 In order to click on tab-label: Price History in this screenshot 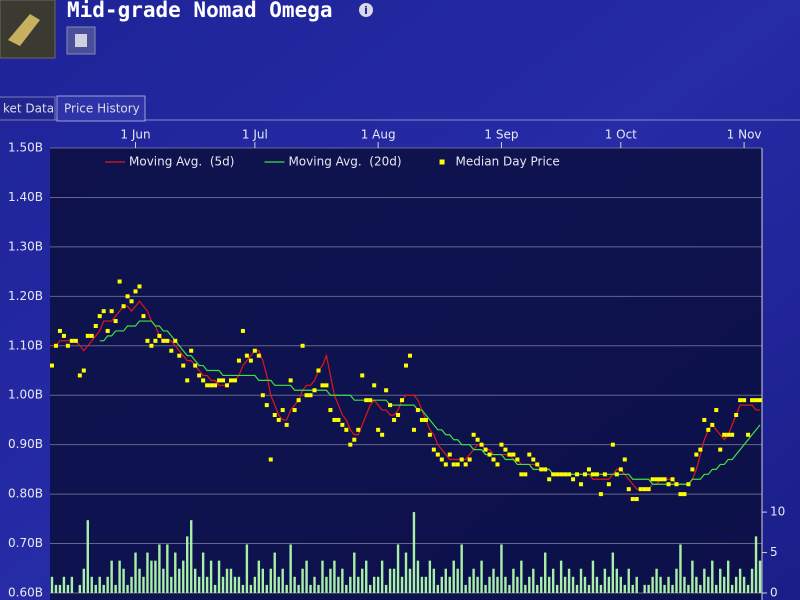, I will do `click(102, 109)`.